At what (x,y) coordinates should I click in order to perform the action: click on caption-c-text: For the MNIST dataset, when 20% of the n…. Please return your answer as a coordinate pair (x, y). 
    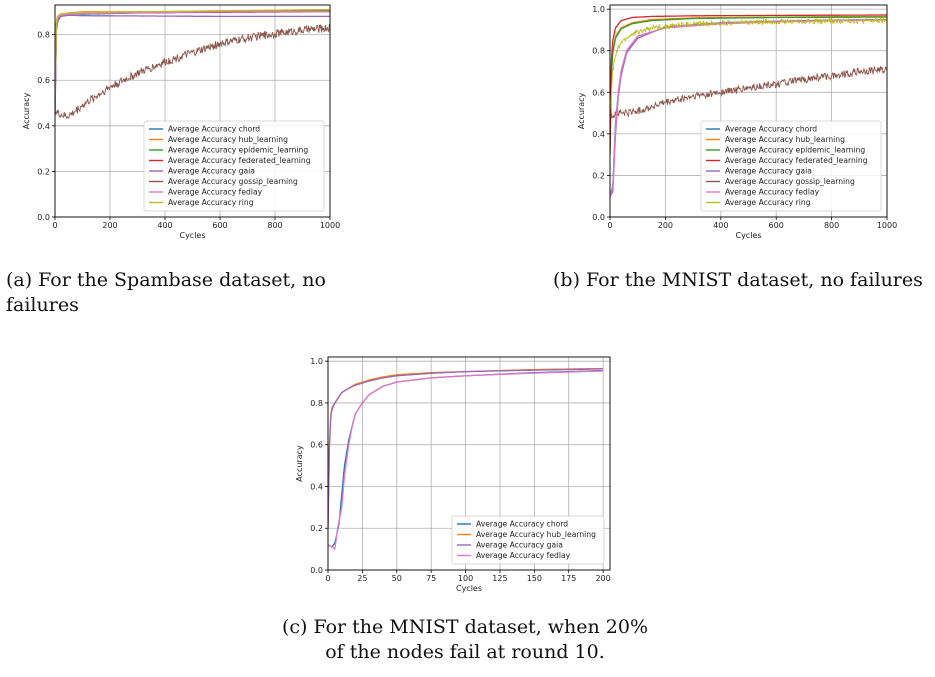
    Looking at the image, I should click on (481, 639).